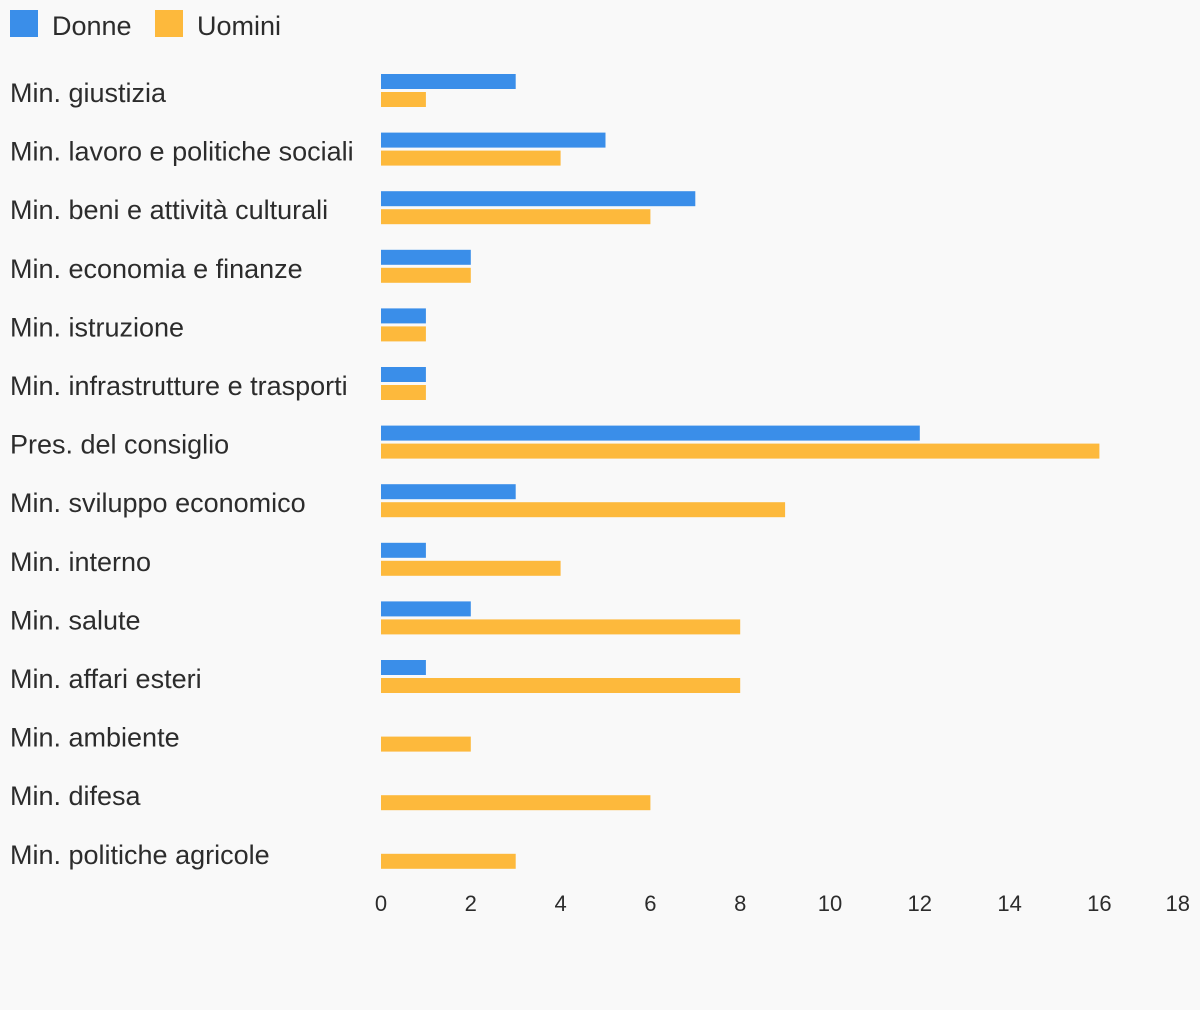  What do you see at coordinates (95, 738) in the screenshot?
I see `category-label-min-ambiente: Min. ambiente` at bounding box center [95, 738].